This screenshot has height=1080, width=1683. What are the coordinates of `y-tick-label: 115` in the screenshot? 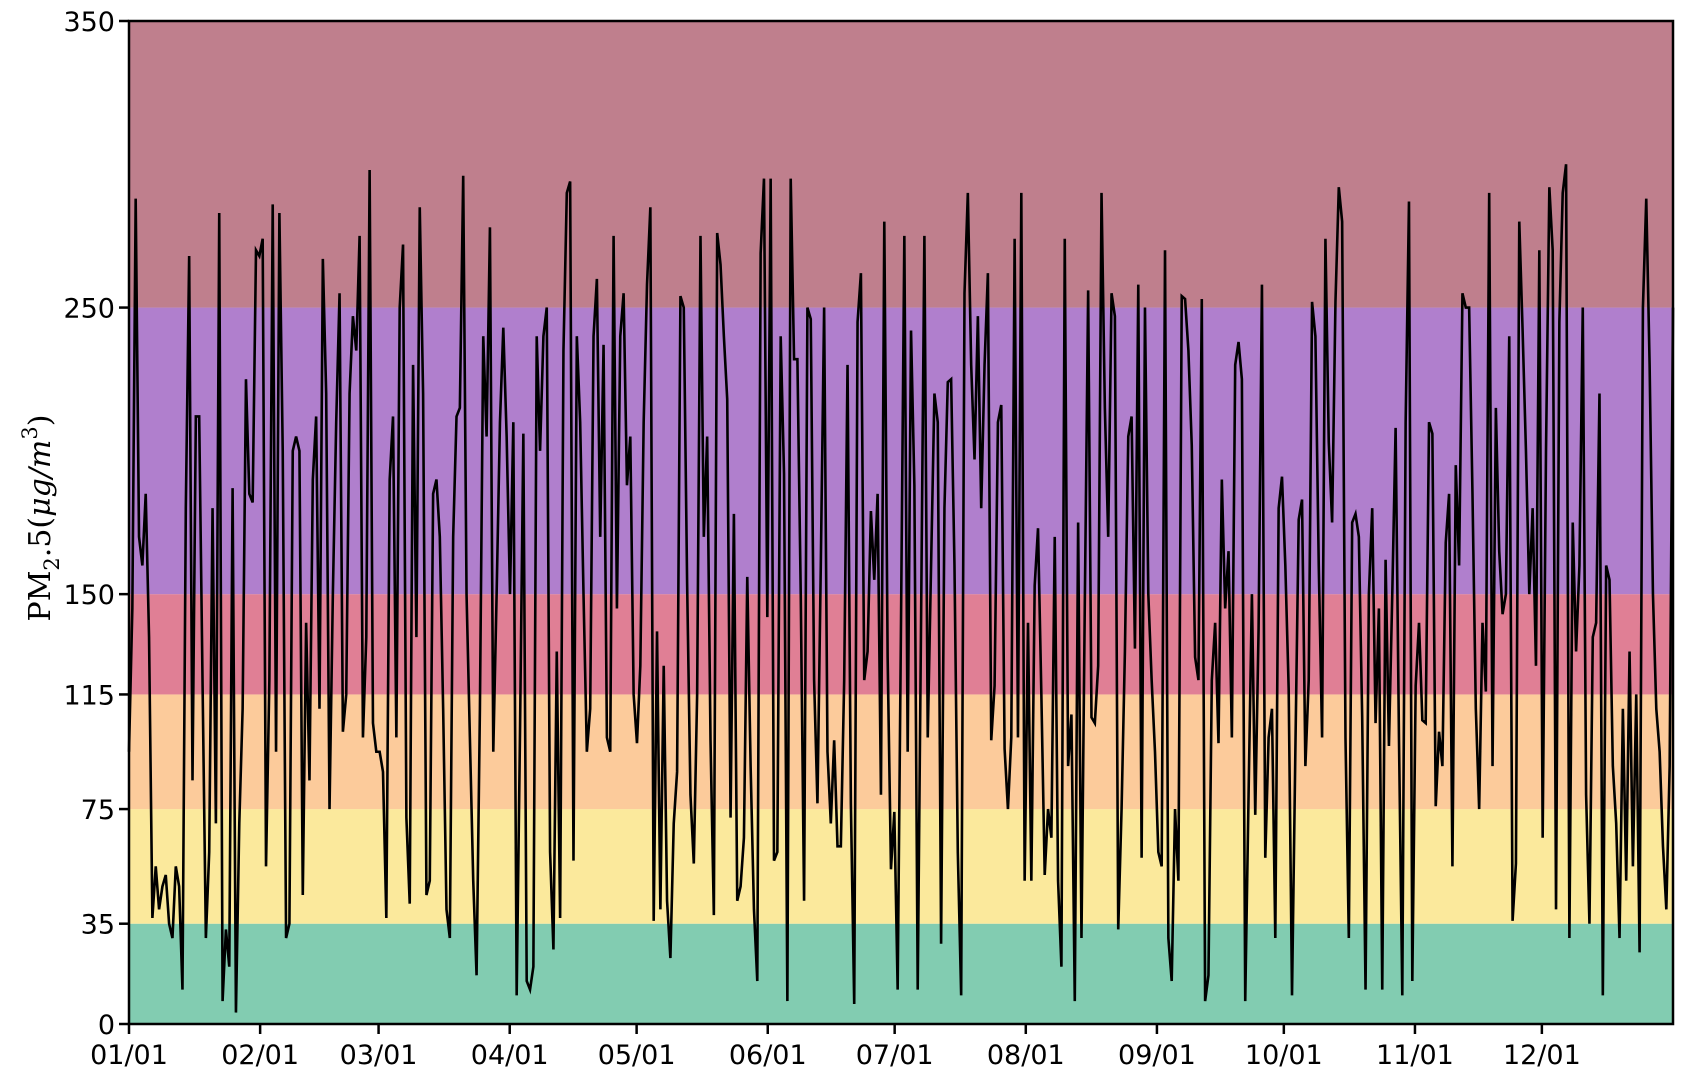 It's located at (89, 695).